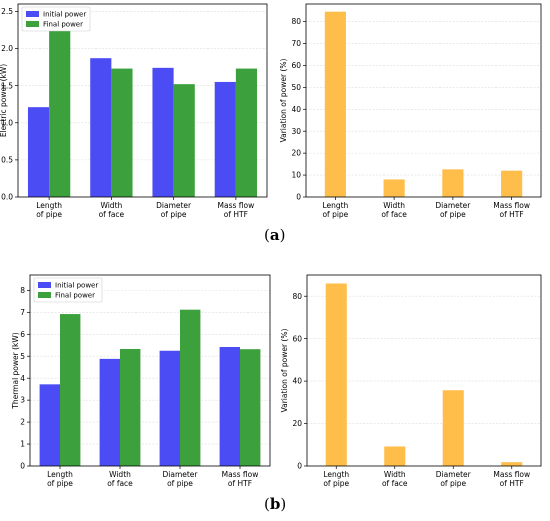 Image resolution: width=550 pixels, height=521 pixels. What do you see at coordinates (7, 197) in the screenshot?
I see `y-tick-label: 0.0` at bounding box center [7, 197].